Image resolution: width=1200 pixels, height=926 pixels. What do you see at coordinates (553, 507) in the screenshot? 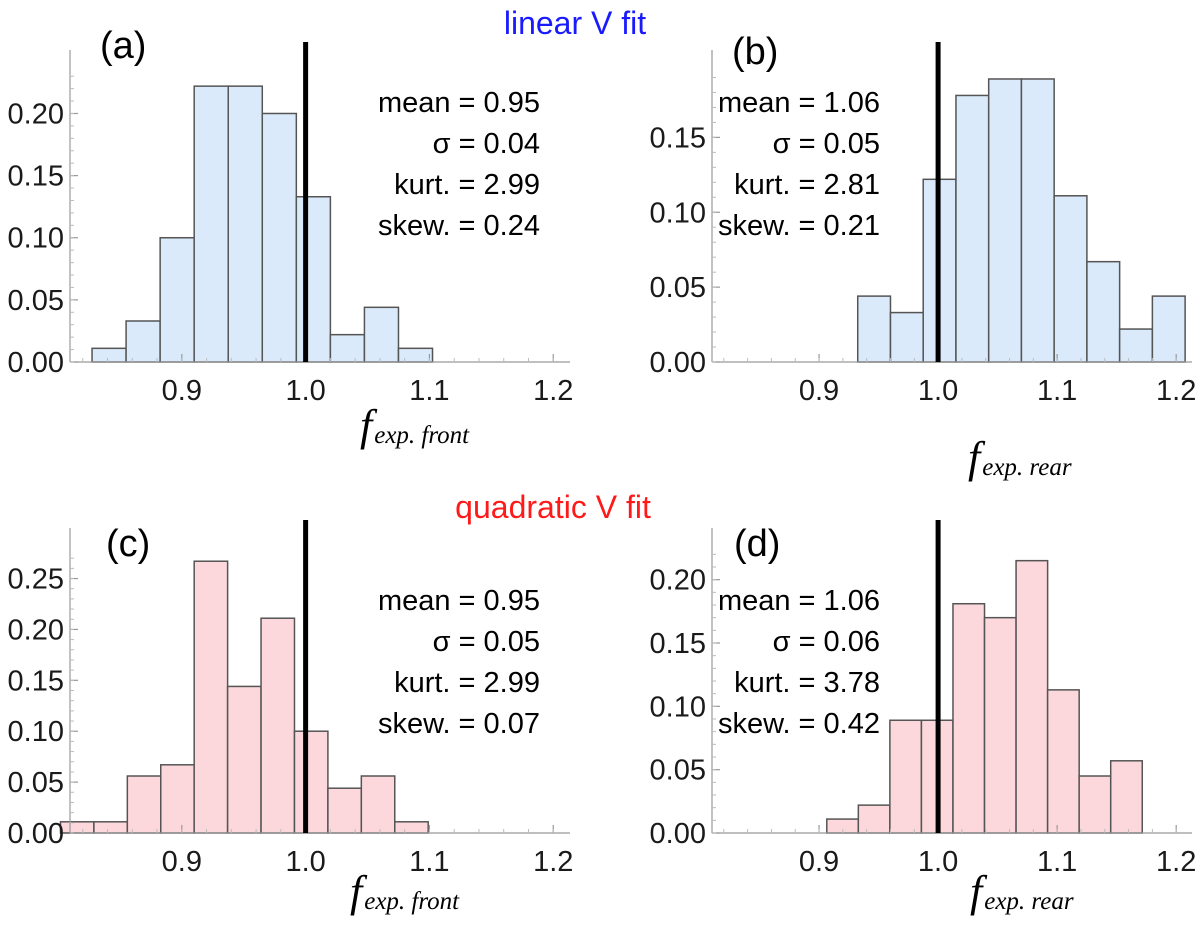
I see `quadratic-fit-title: quadratic V fit` at bounding box center [553, 507].